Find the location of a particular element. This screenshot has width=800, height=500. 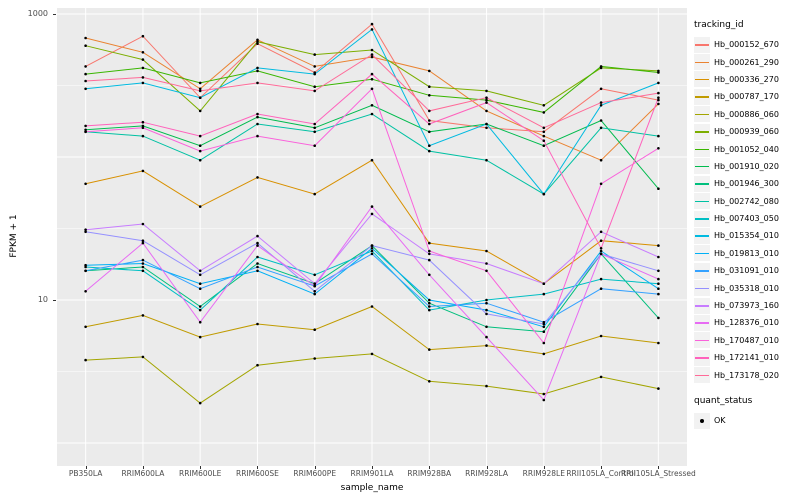

legend-item: Hb_173178_020 is located at coordinates (746, 375).